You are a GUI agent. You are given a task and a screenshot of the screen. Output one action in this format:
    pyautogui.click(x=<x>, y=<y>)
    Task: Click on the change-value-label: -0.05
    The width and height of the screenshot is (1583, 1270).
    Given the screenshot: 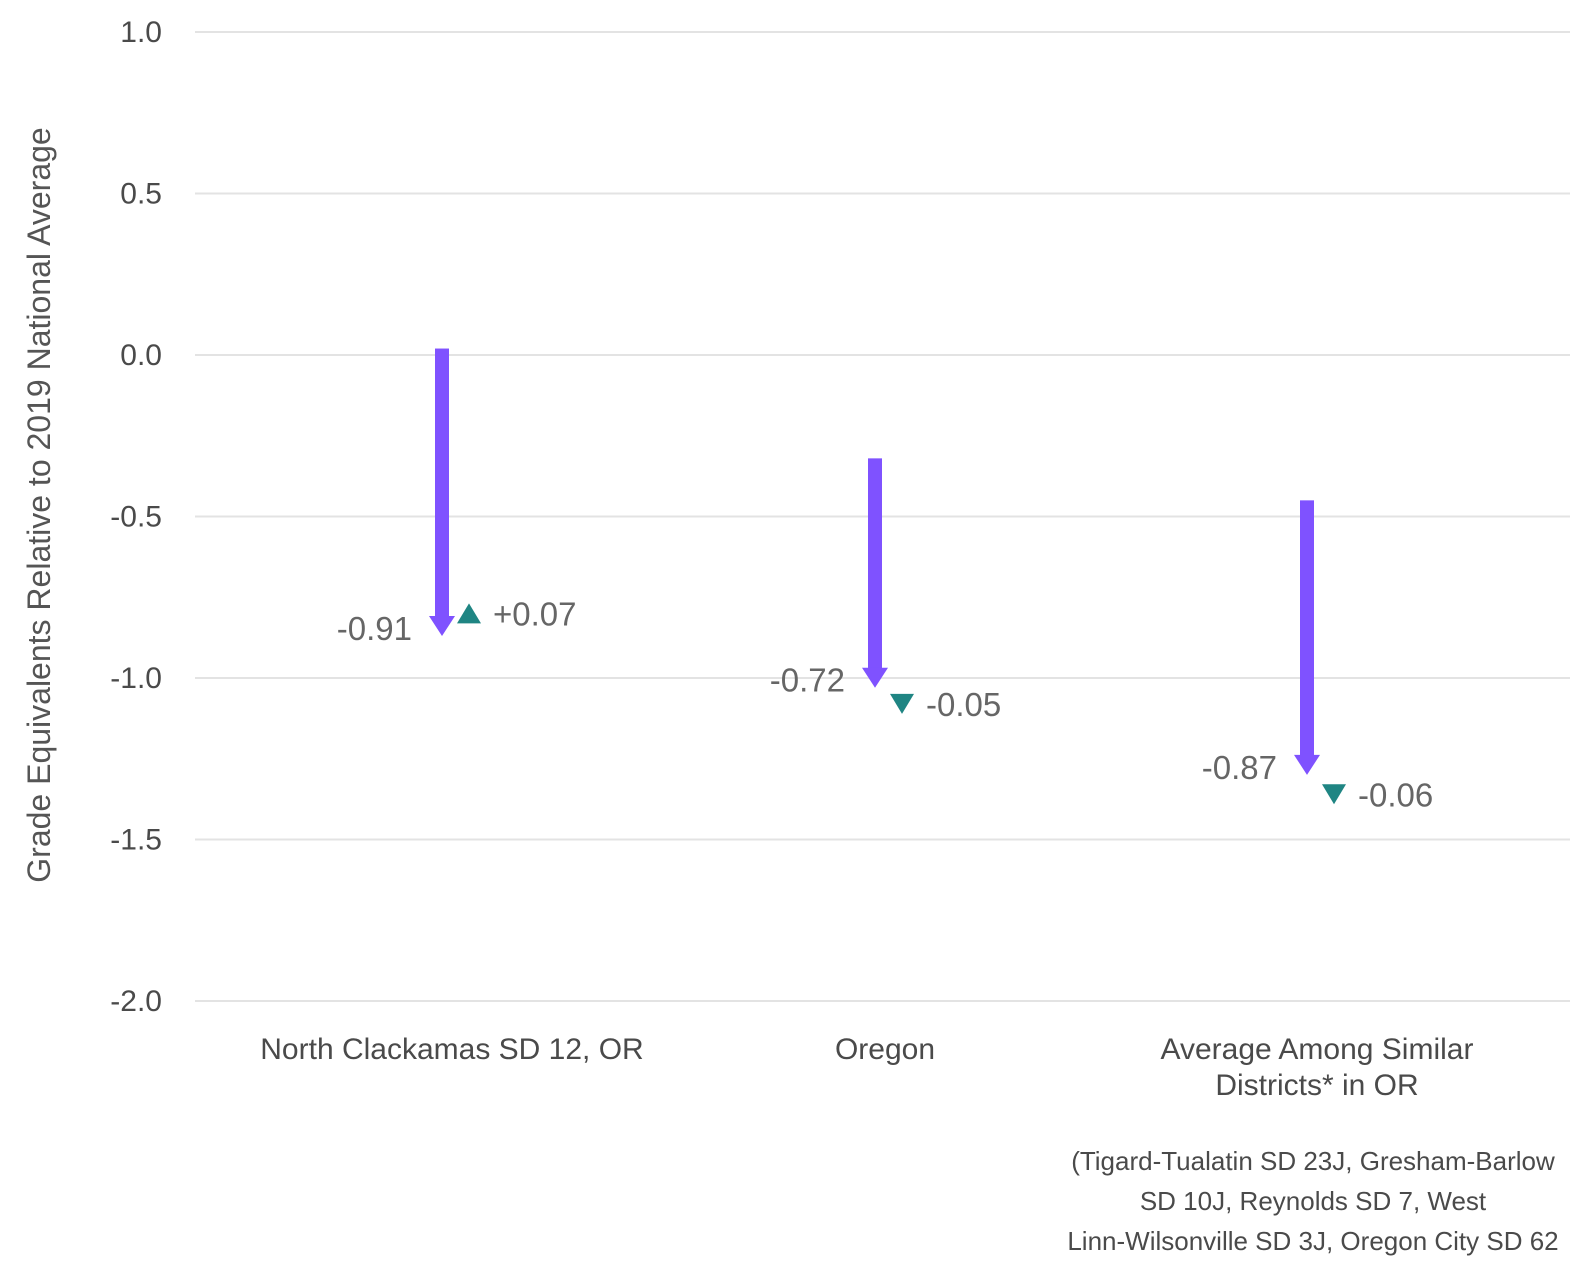 What is the action you would take?
    pyautogui.click(x=963, y=704)
    